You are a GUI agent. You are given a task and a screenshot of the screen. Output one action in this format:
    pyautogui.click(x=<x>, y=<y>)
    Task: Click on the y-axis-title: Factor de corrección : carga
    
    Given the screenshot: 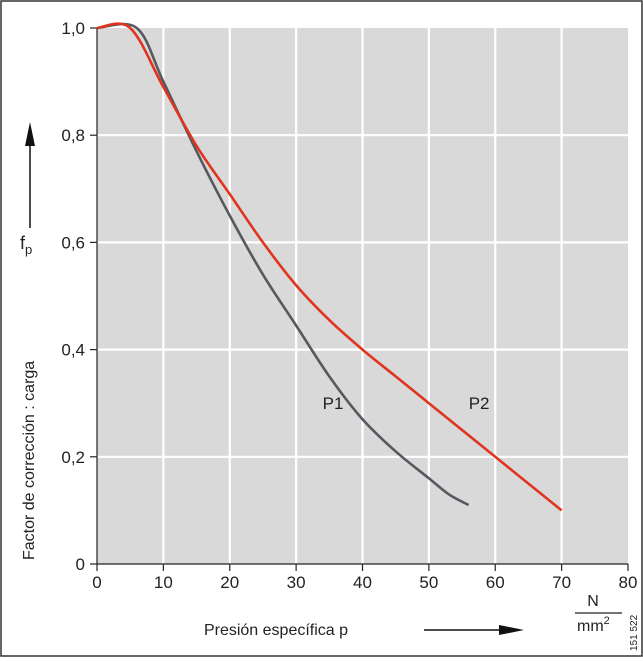 What is the action you would take?
    pyautogui.click(x=29, y=460)
    